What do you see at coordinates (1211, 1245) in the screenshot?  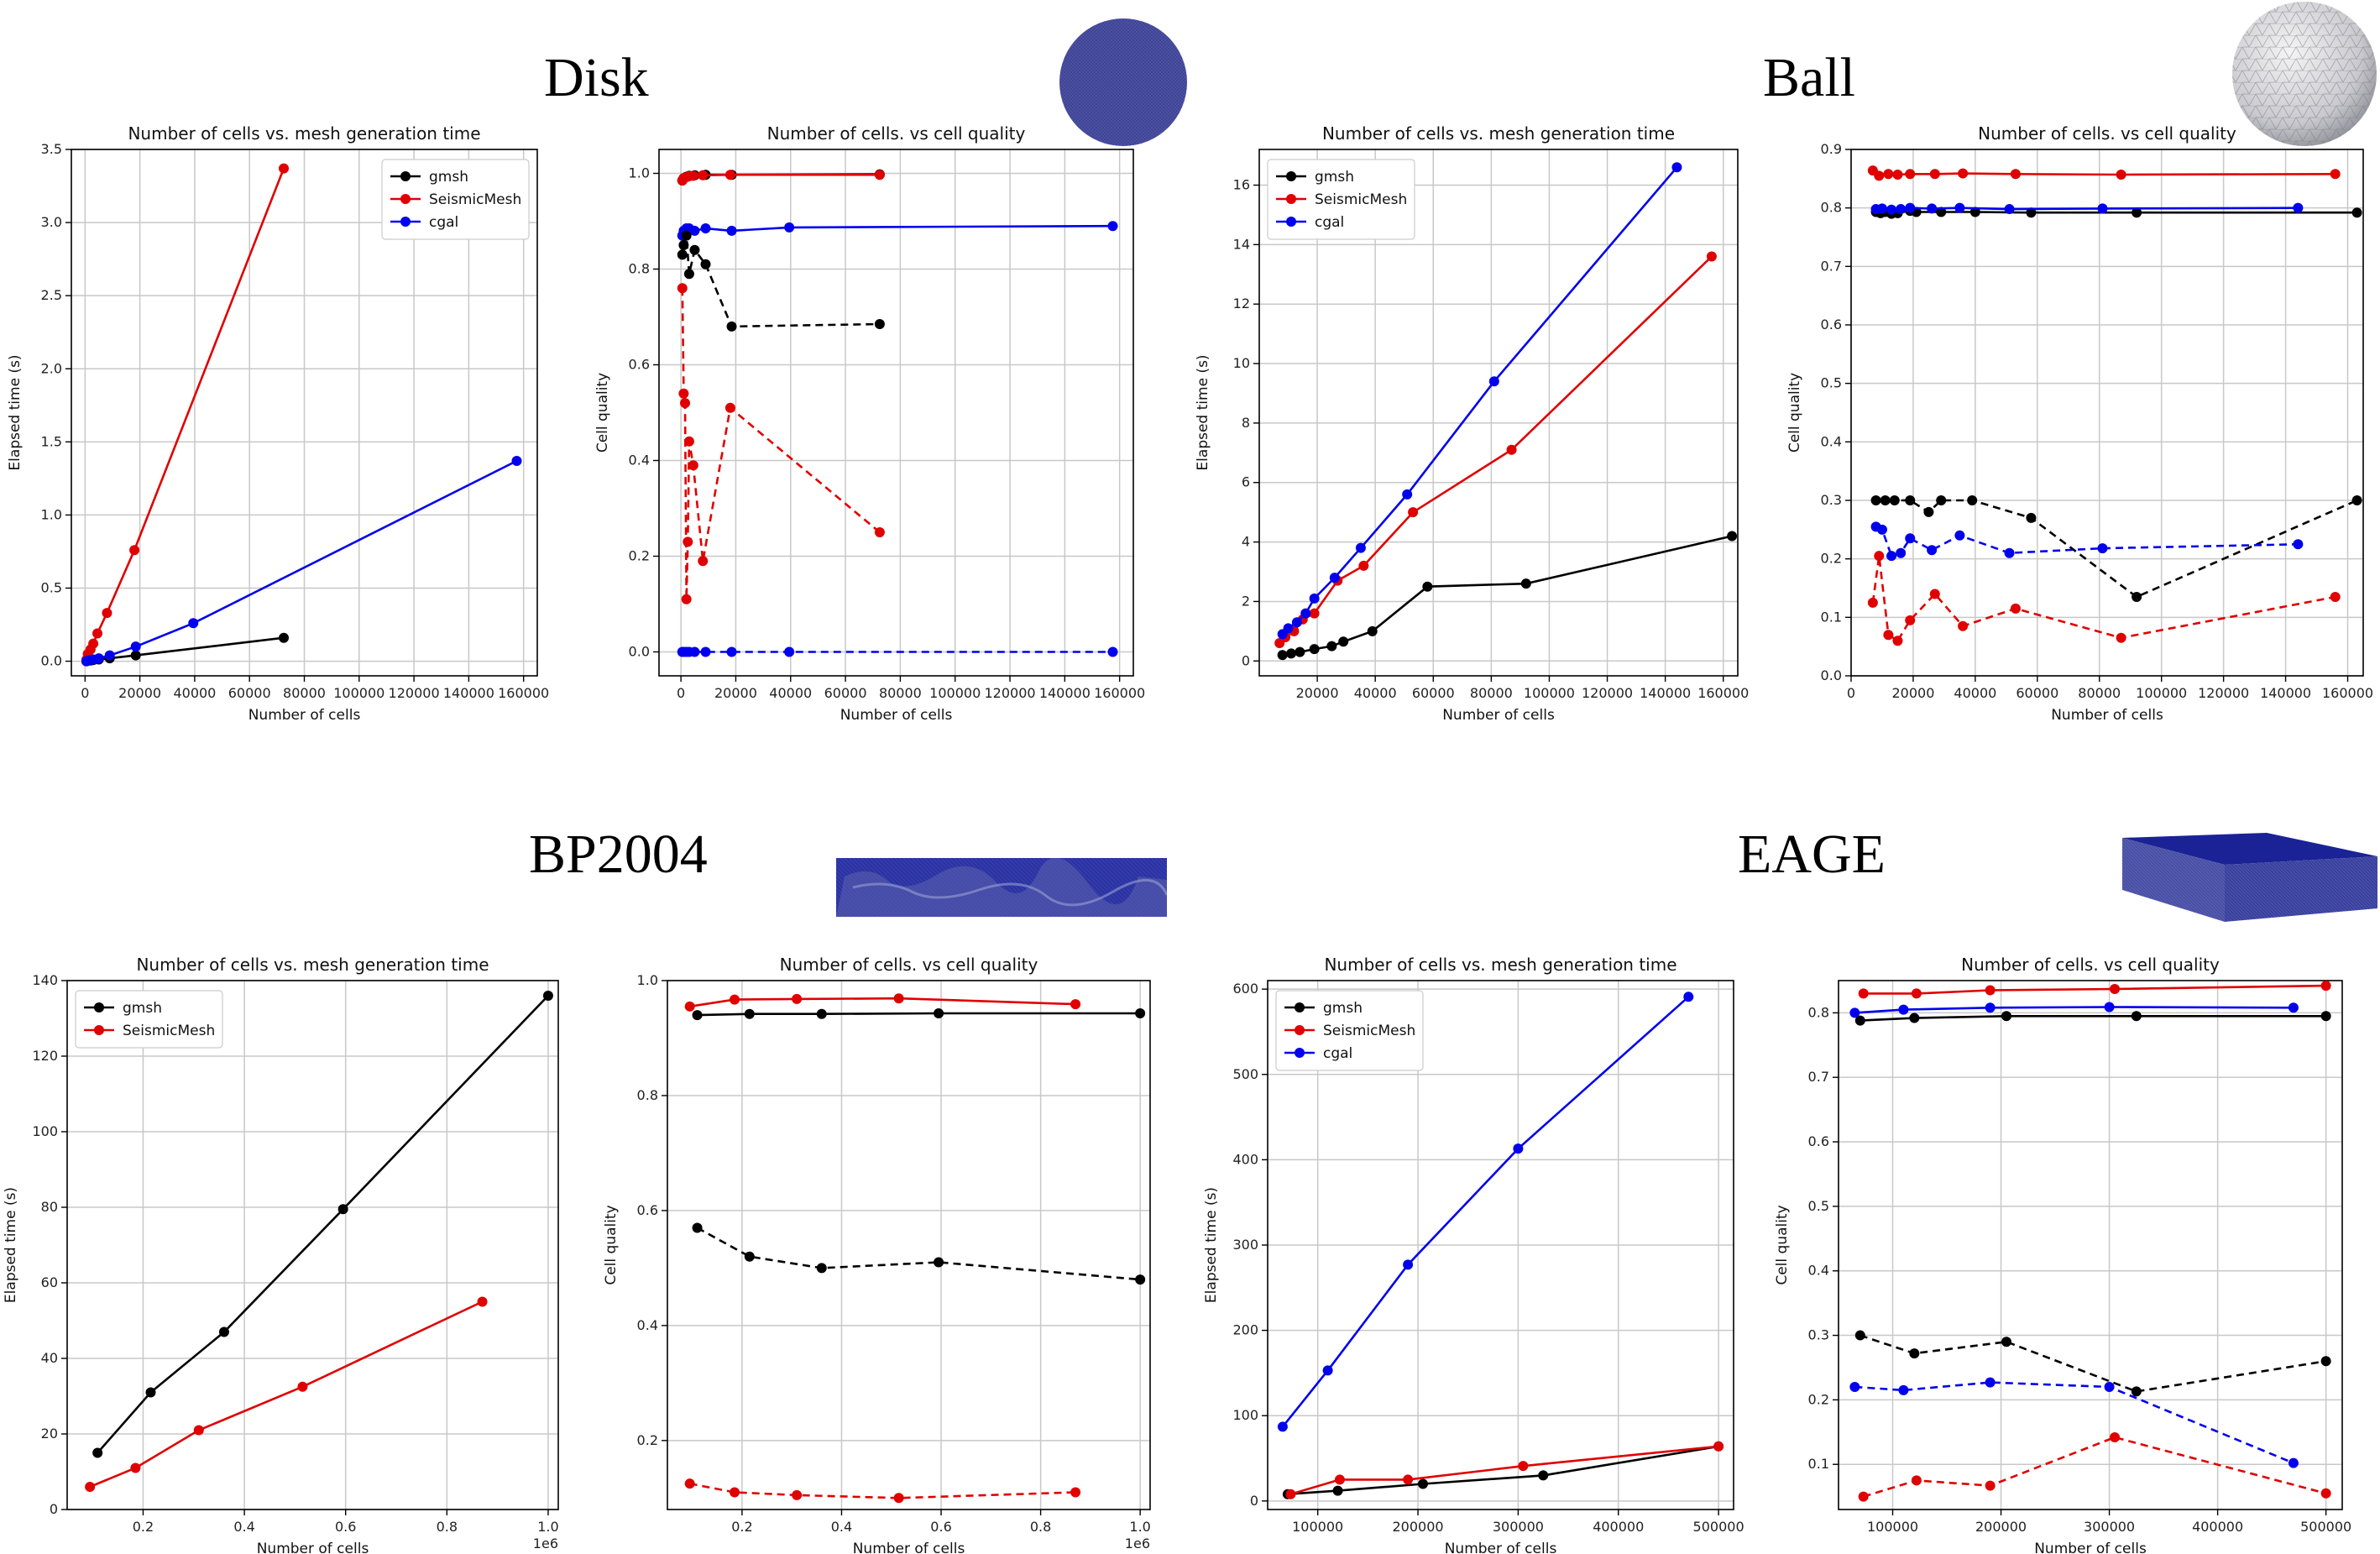 I see `y-axis-label: Elapsed time (s)` at bounding box center [1211, 1245].